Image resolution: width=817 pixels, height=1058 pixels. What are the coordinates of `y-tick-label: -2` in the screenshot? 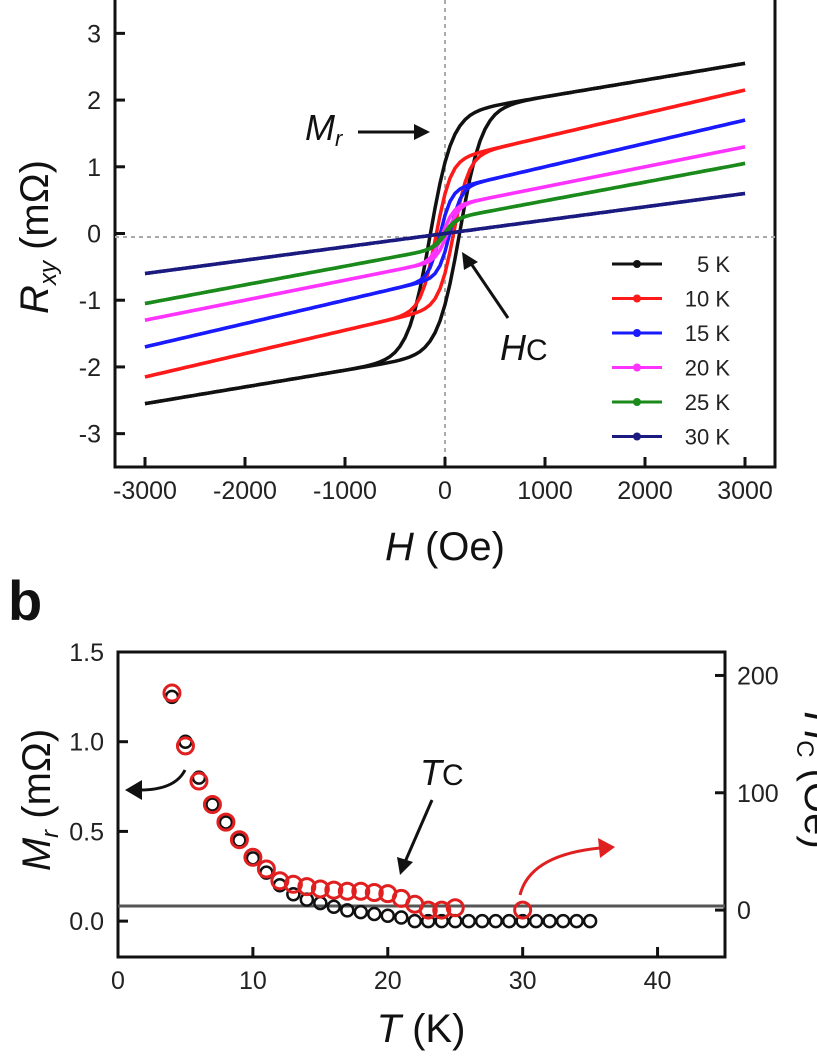 It's located at (90, 368).